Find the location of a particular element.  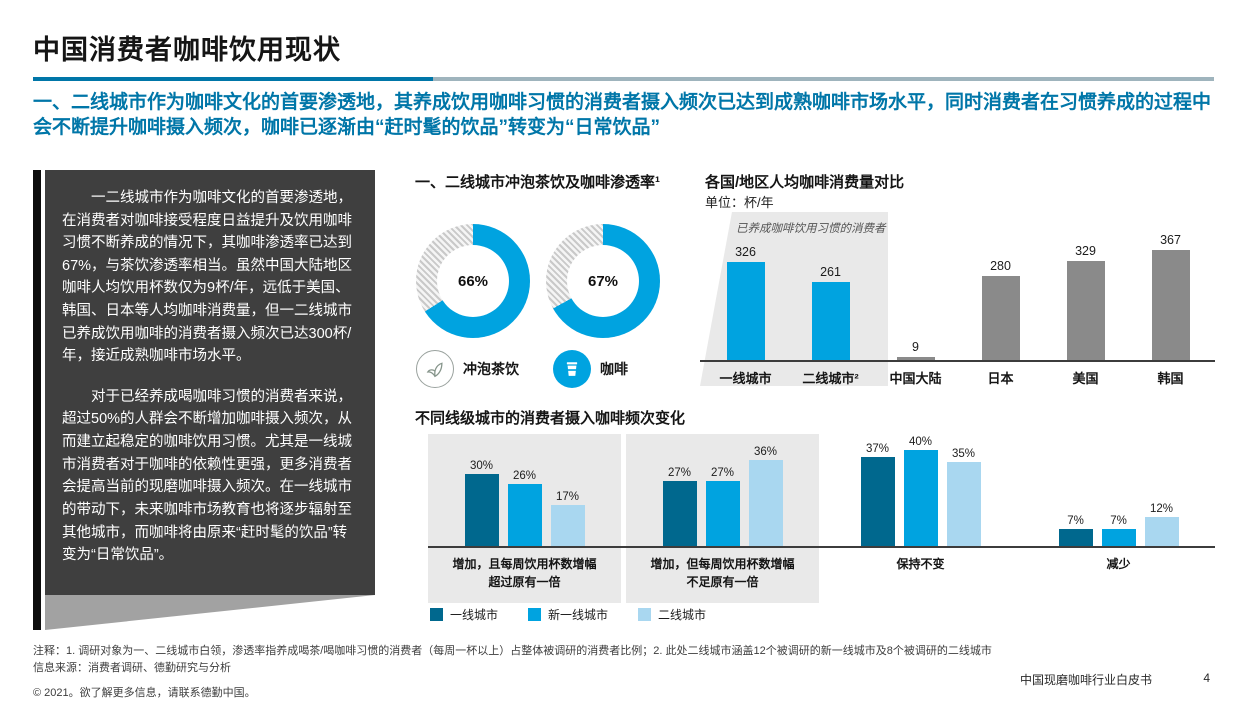

country-bar-column: 329 is located at coordinates (1085, 302).